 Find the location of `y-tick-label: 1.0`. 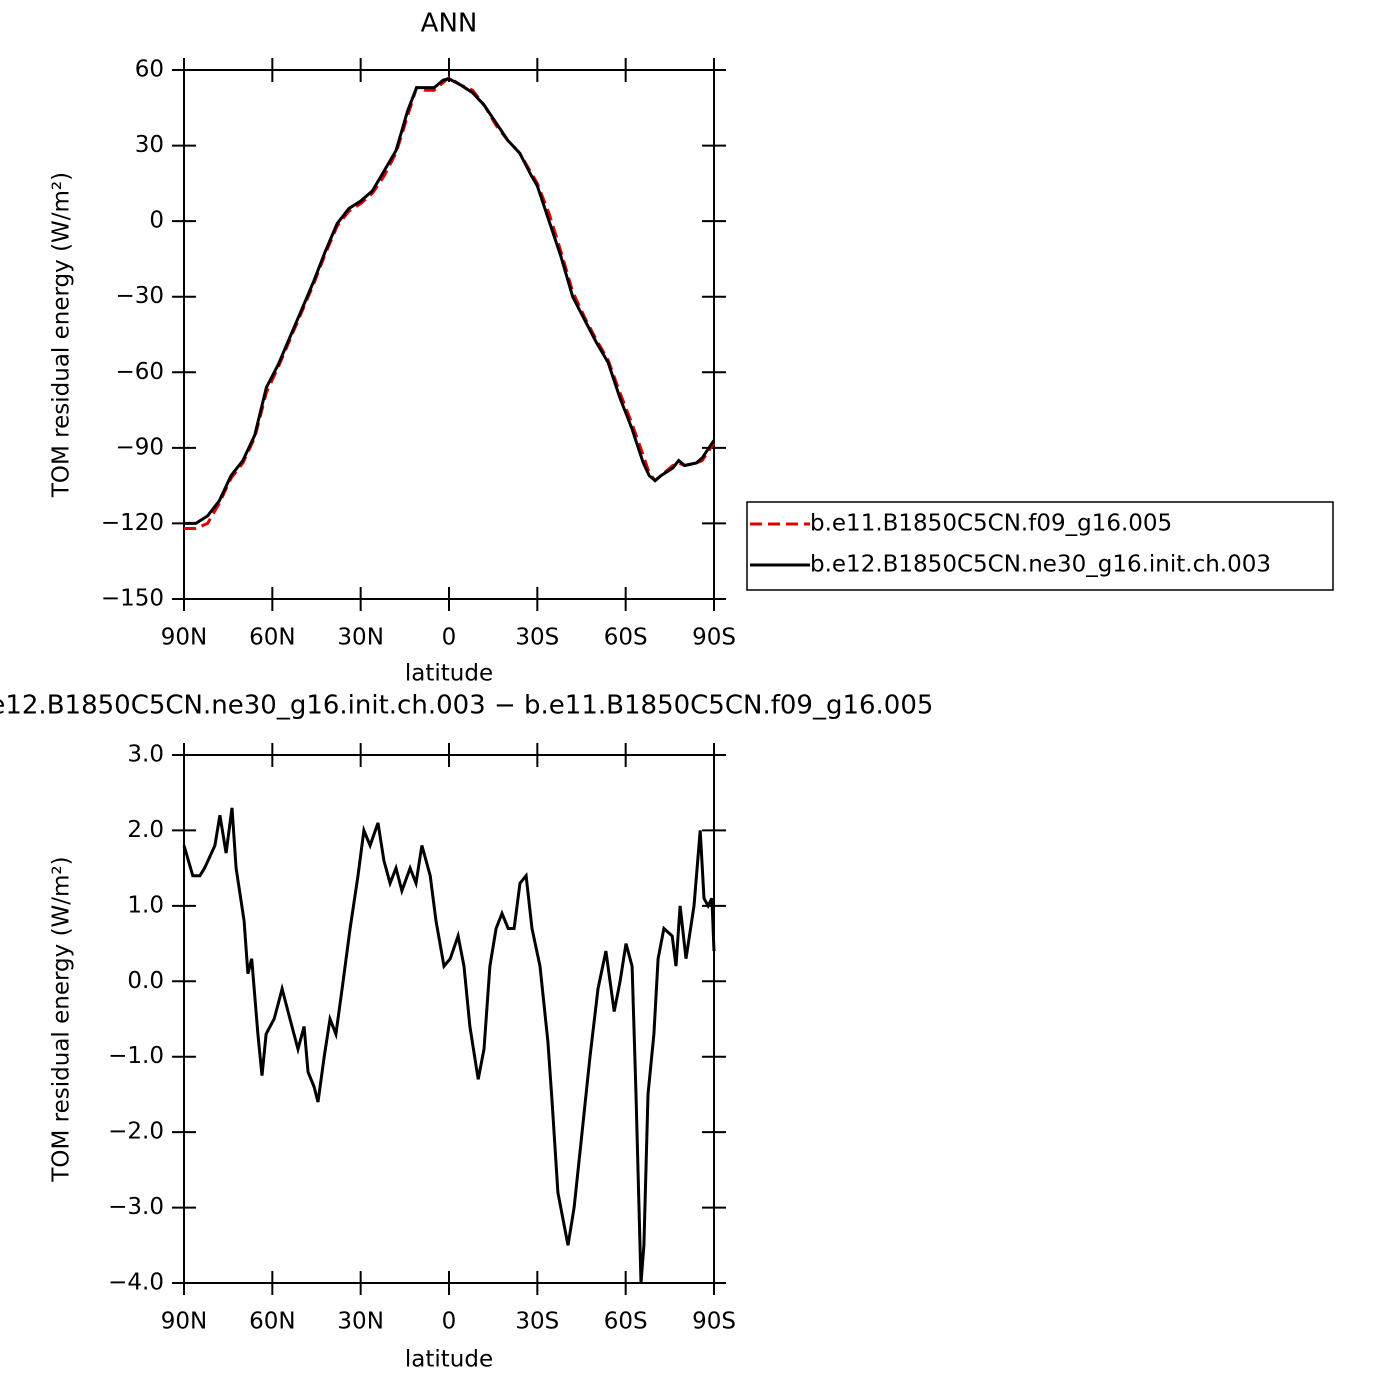

y-tick-label: 1.0 is located at coordinates (145, 905).